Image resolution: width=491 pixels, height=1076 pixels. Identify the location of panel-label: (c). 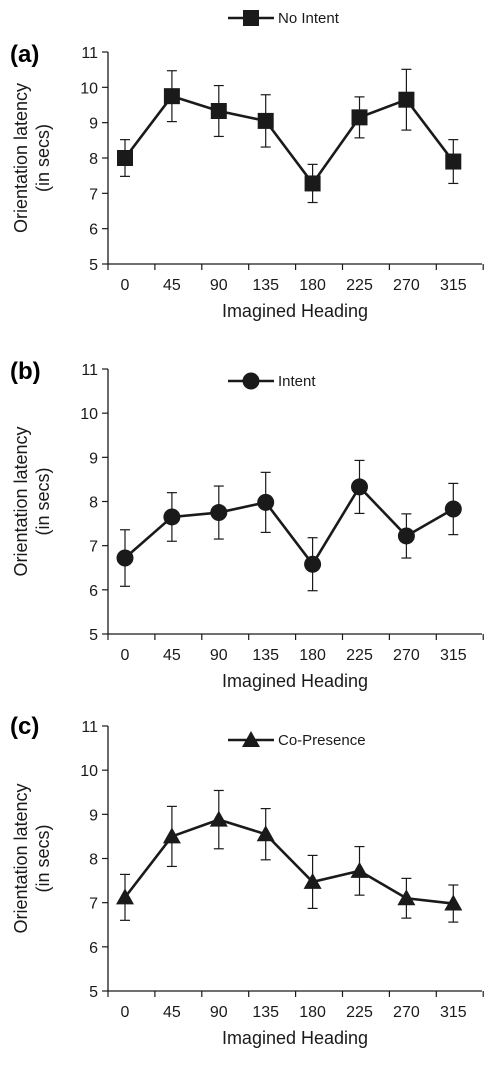
(24, 727).